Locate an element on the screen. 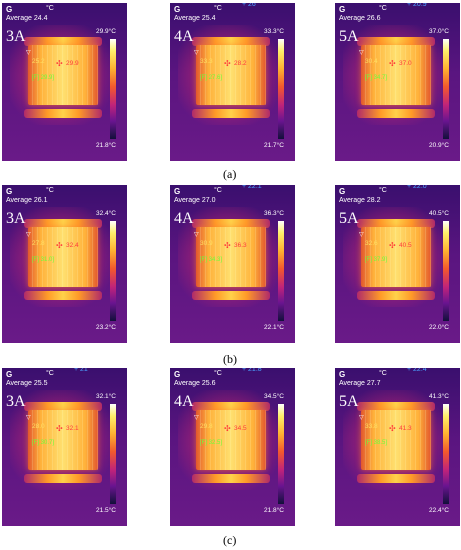 This screenshot has height=550, width=461. camera-spot-label: + 21 is located at coordinates (81, 370).